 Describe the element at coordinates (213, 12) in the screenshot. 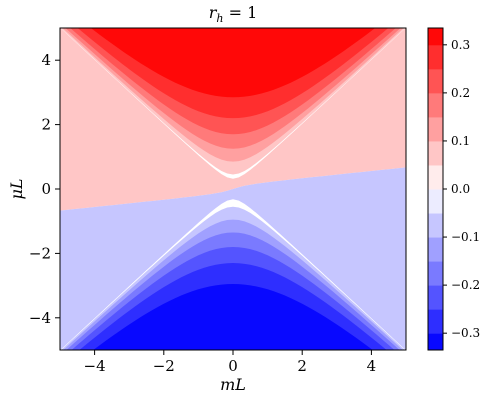

I see `title-var: r` at that location.